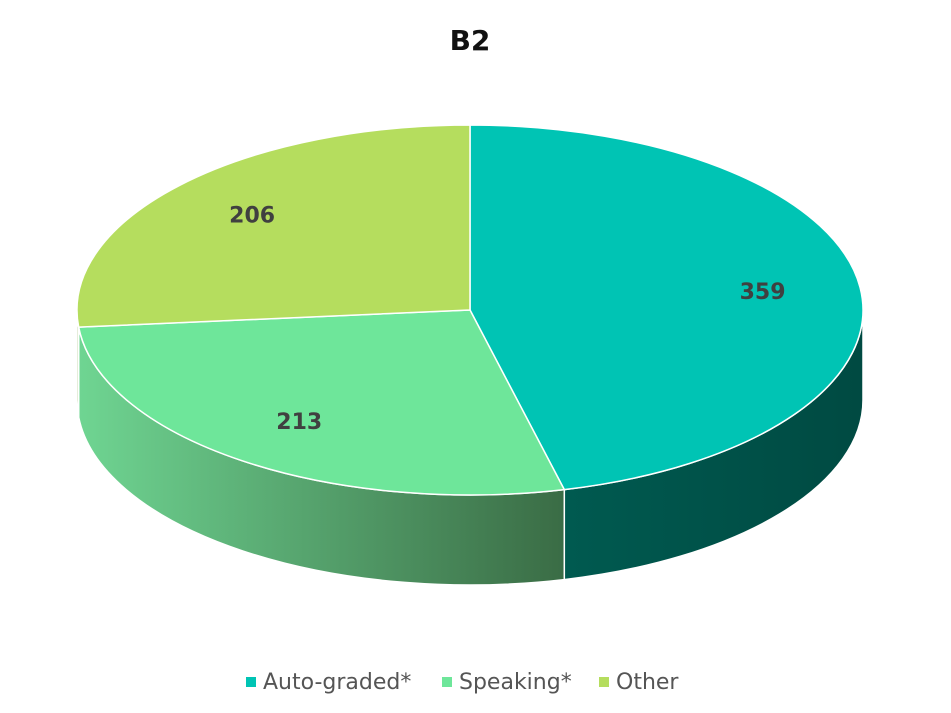 Image resolution: width=951 pixels, height=713 pixels. I want to click on data-label: 359, so click(763, 292).